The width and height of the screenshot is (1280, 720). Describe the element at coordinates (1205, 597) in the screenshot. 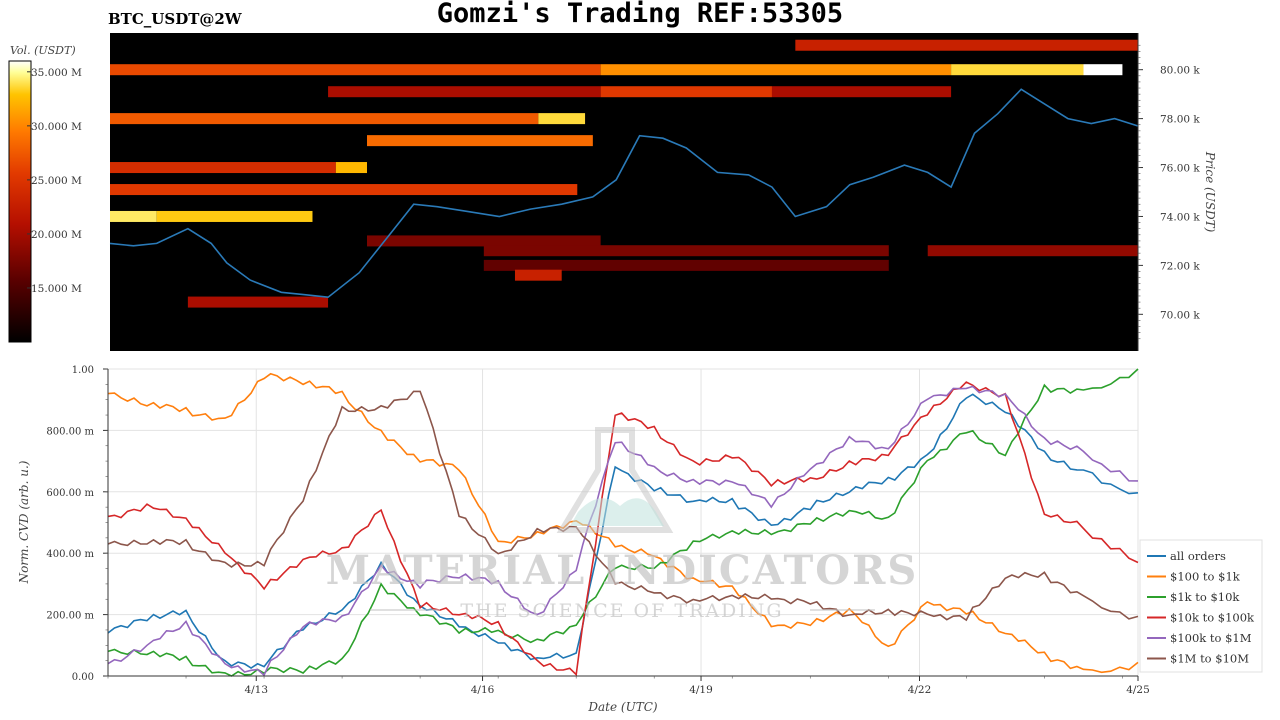

I see `legend-item-label: $1k to $10k` at that location.